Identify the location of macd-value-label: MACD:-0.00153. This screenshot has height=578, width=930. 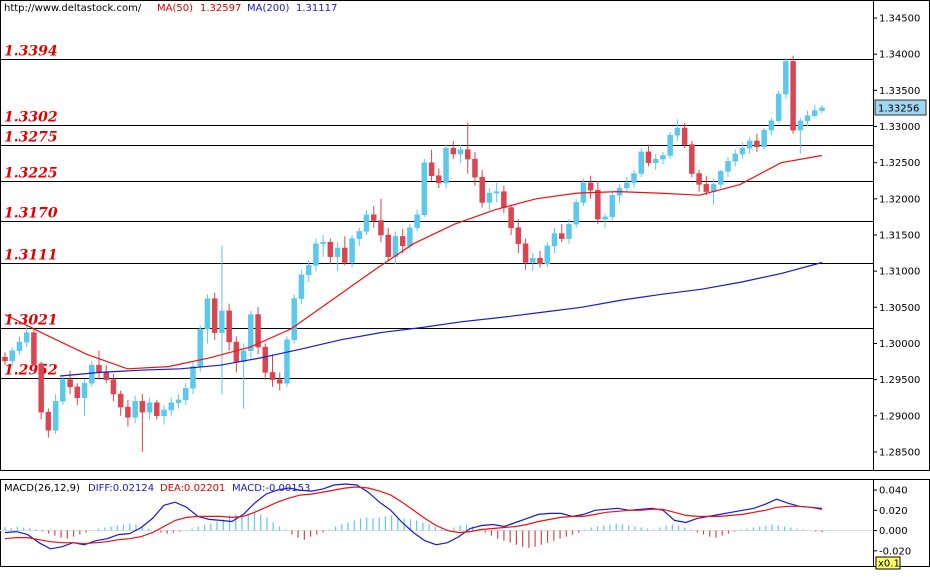
(271, 488).